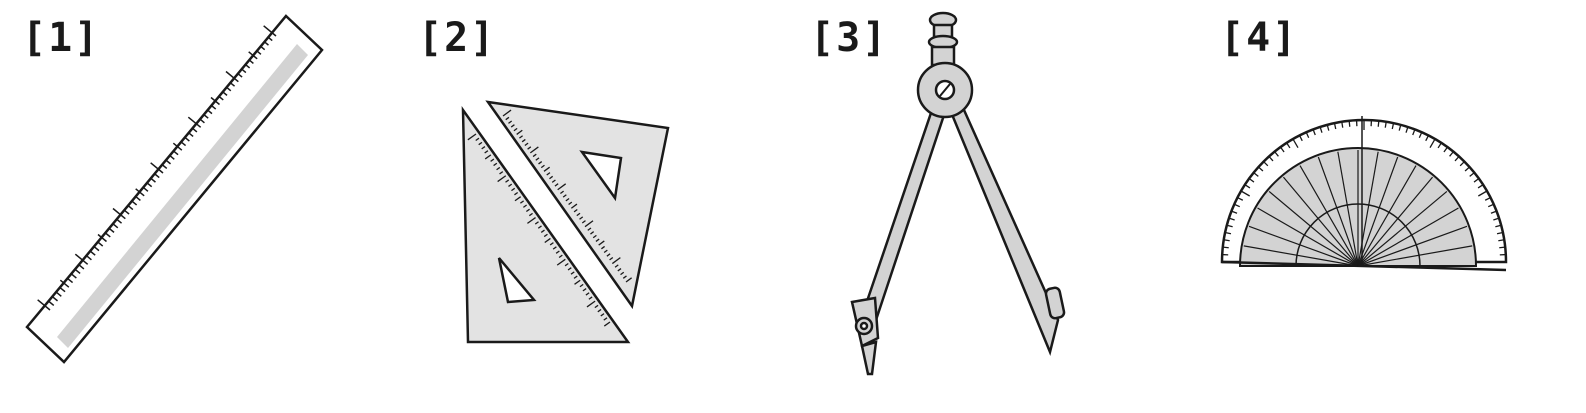 This screenshot has width=1586, height=413. I want to click on ruler-ticks, so click(157, 168).